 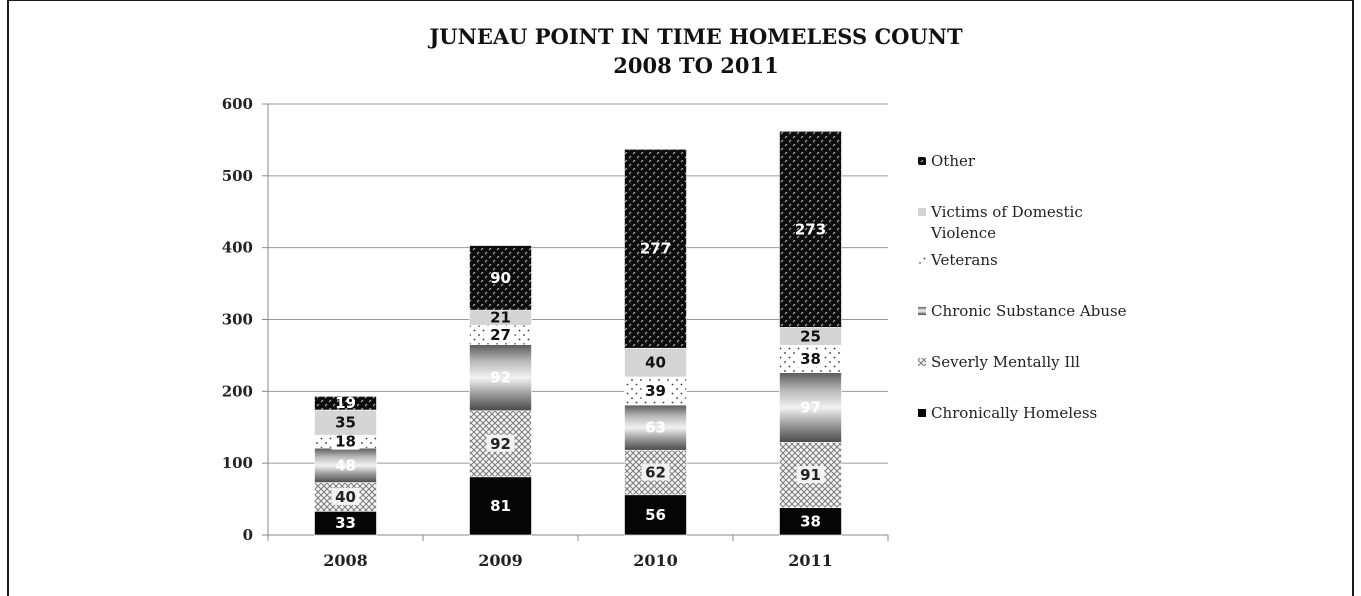 I want to click on data-label: 273, so click(x=810, y=229).